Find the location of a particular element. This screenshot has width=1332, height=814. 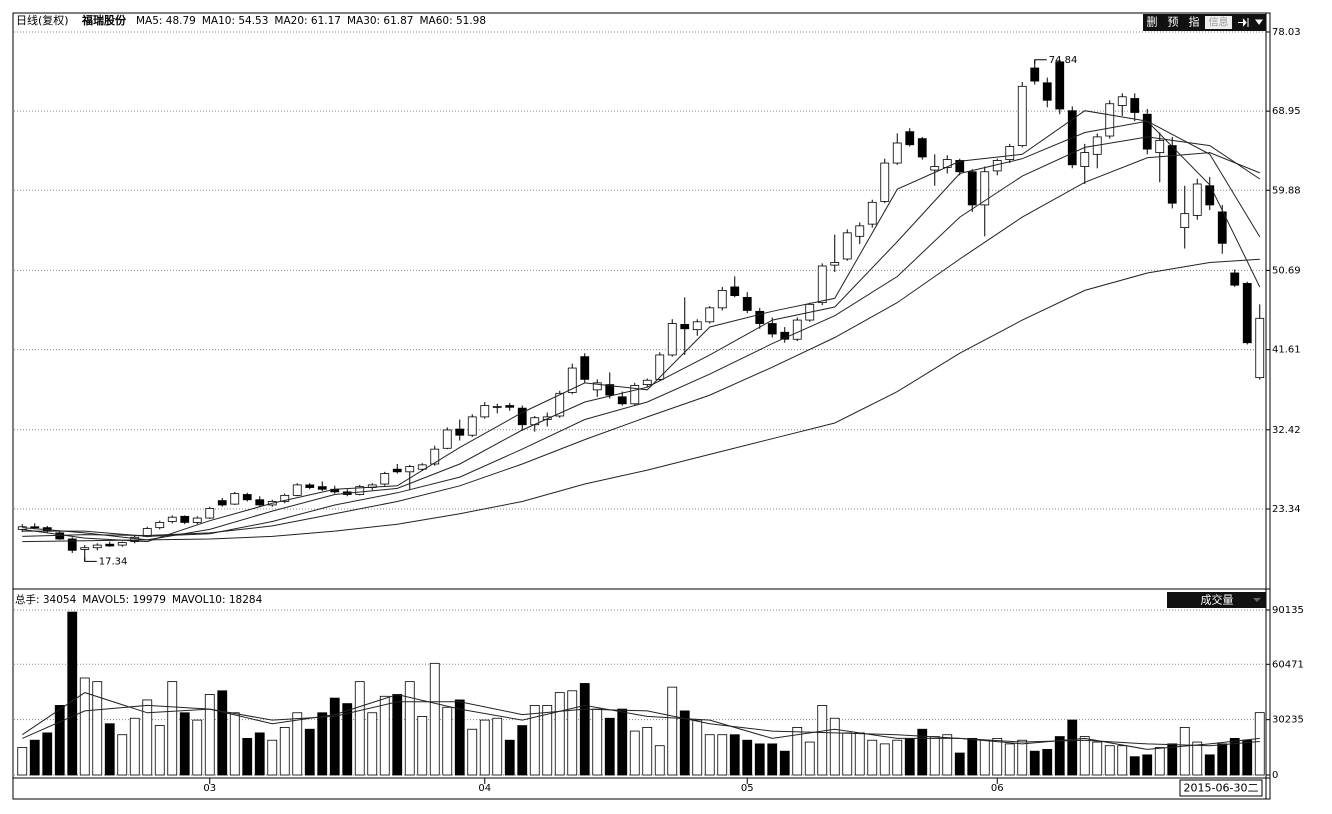

x-tick-label: 05 is located at coordinates (747, 788).